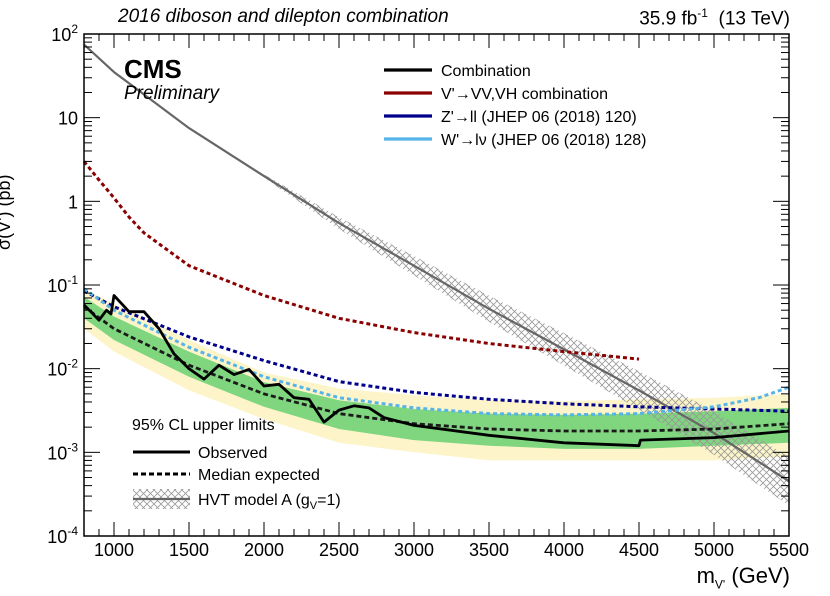  I want to click on x-tick-label: 1000, so click(114, 550).